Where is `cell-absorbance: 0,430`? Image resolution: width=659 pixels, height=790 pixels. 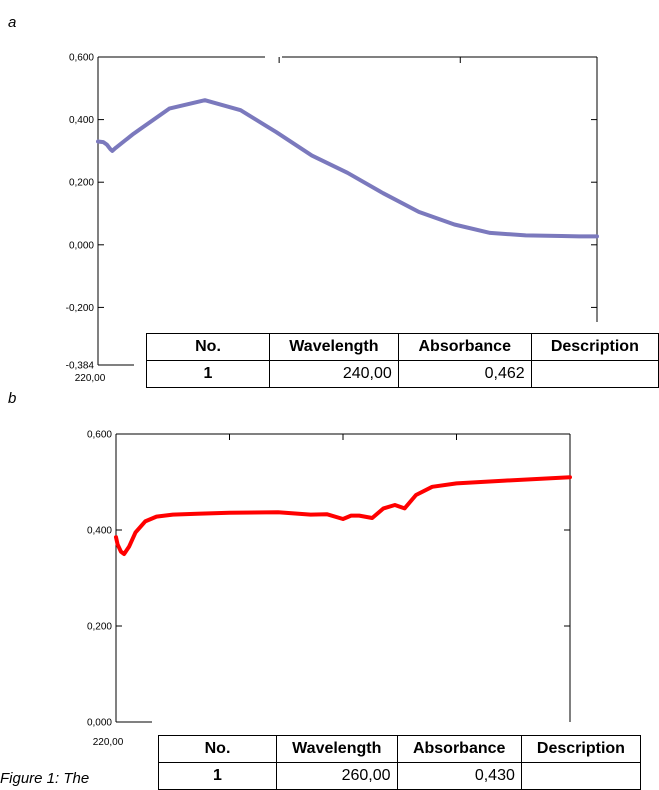 cell-absorbance: 0,430 is located at coordinates (459, 776).